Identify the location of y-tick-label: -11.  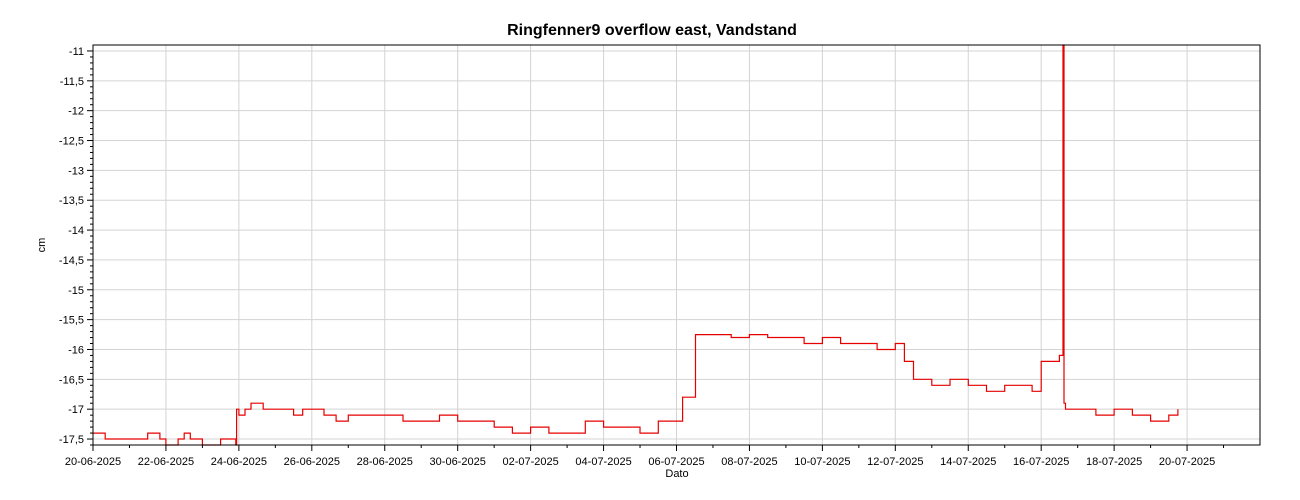
(76, 52).